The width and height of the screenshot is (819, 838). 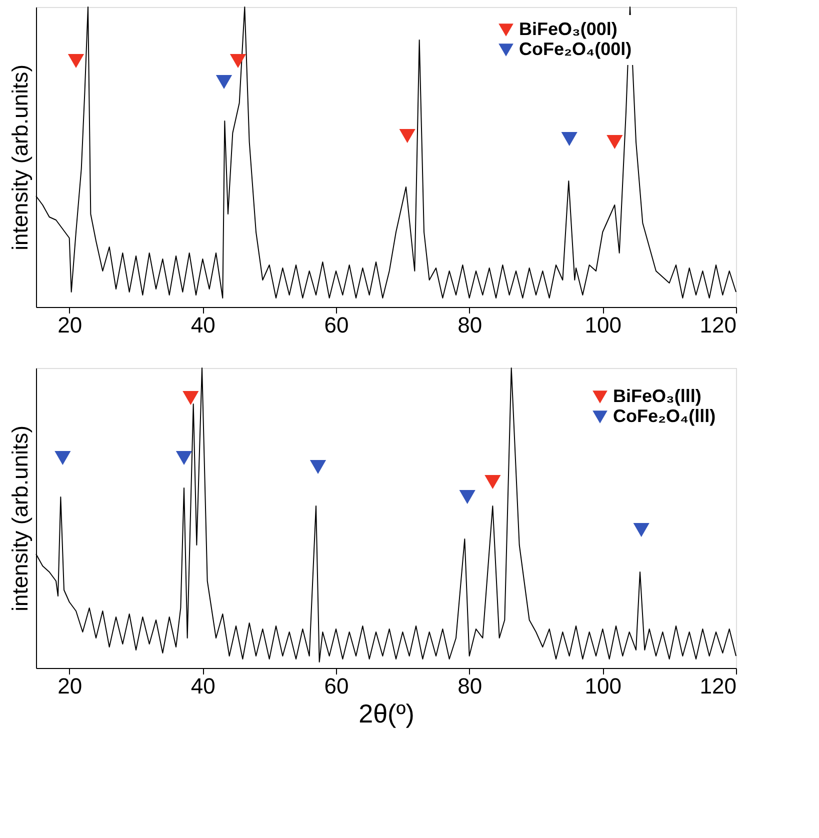 I want to click on legend-label: CoFe₂O₄(00l), so click(x=575, y=49).